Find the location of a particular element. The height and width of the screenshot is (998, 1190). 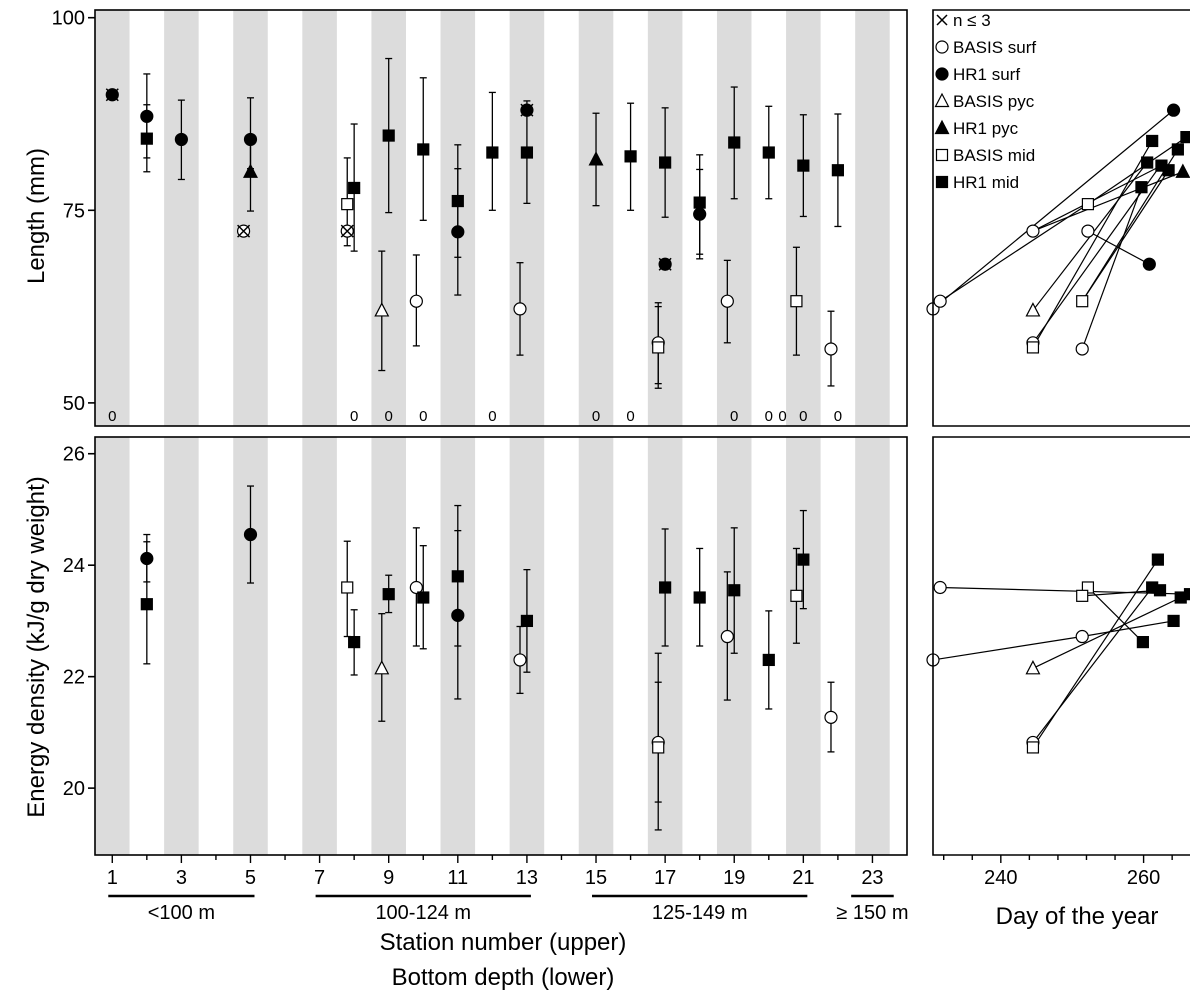

legend-label: n ≤ 3 is located at coordinates (972, 20).